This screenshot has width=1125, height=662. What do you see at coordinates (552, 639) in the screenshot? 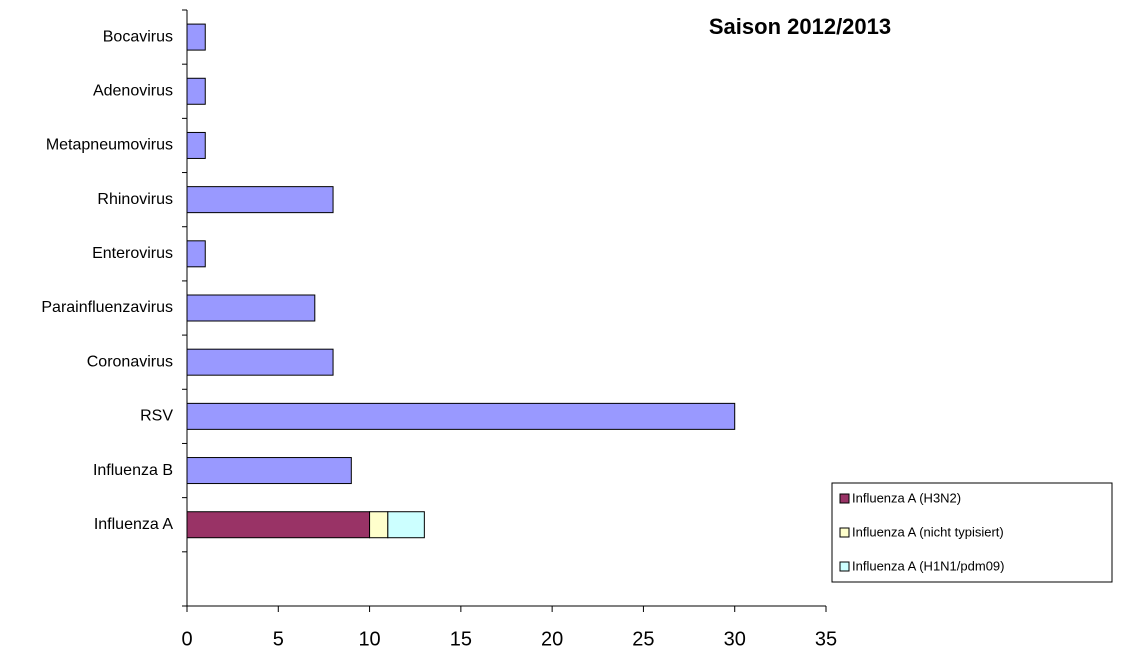
I see `x-tick-label: 20` at bounding box center [552, 639].